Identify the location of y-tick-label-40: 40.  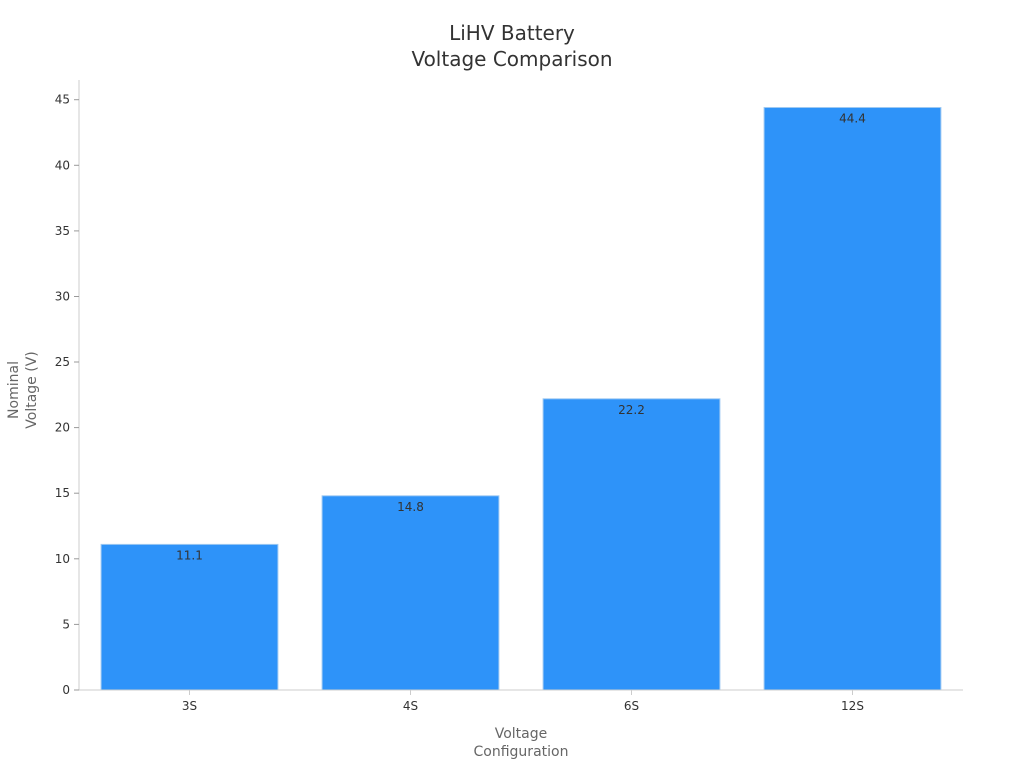
(62, 165).